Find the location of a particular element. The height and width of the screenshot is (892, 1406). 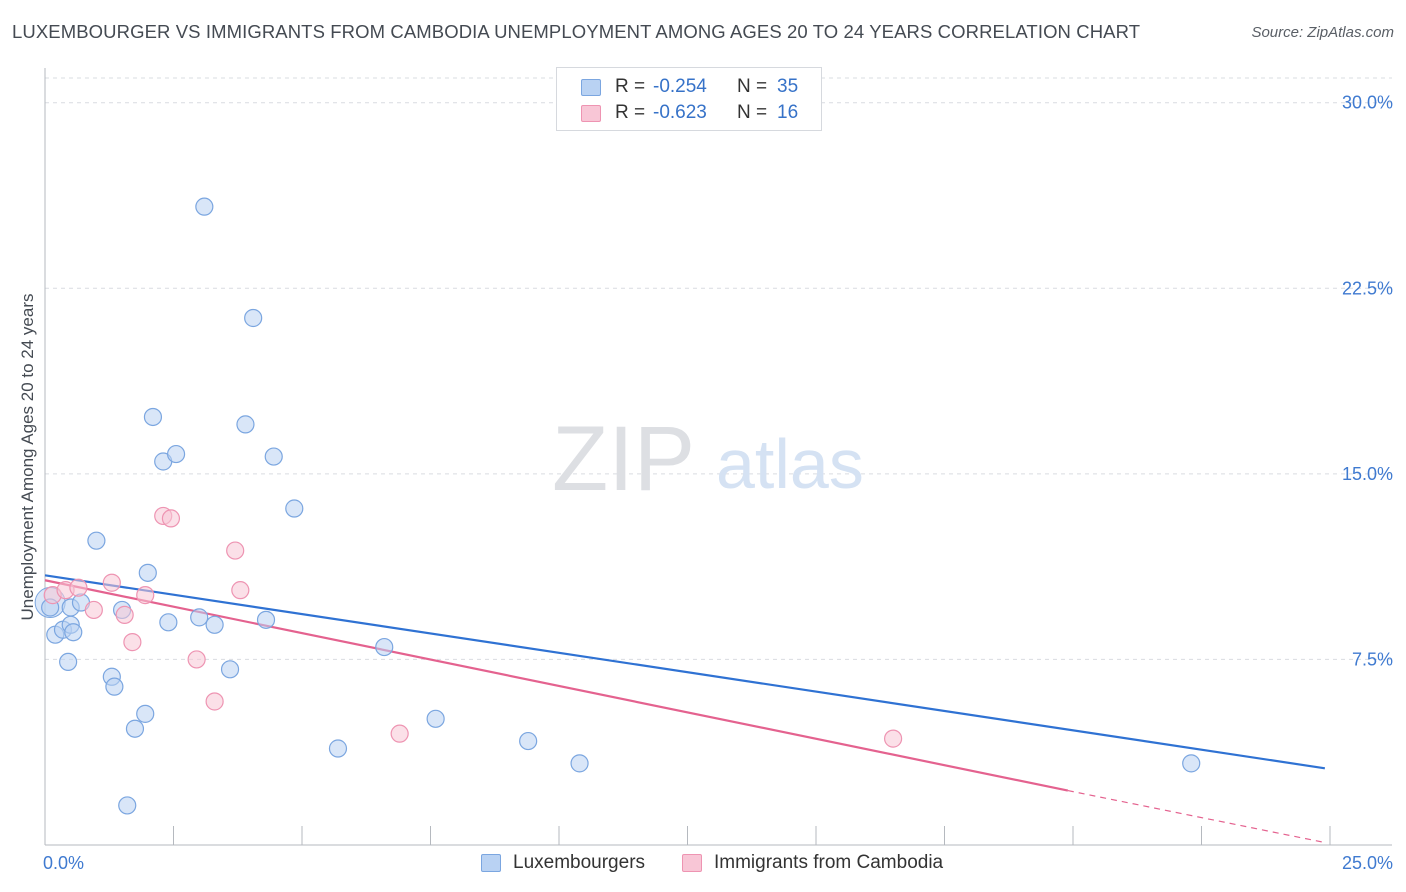

n-value: 16 is located at coordinates (788, 112).